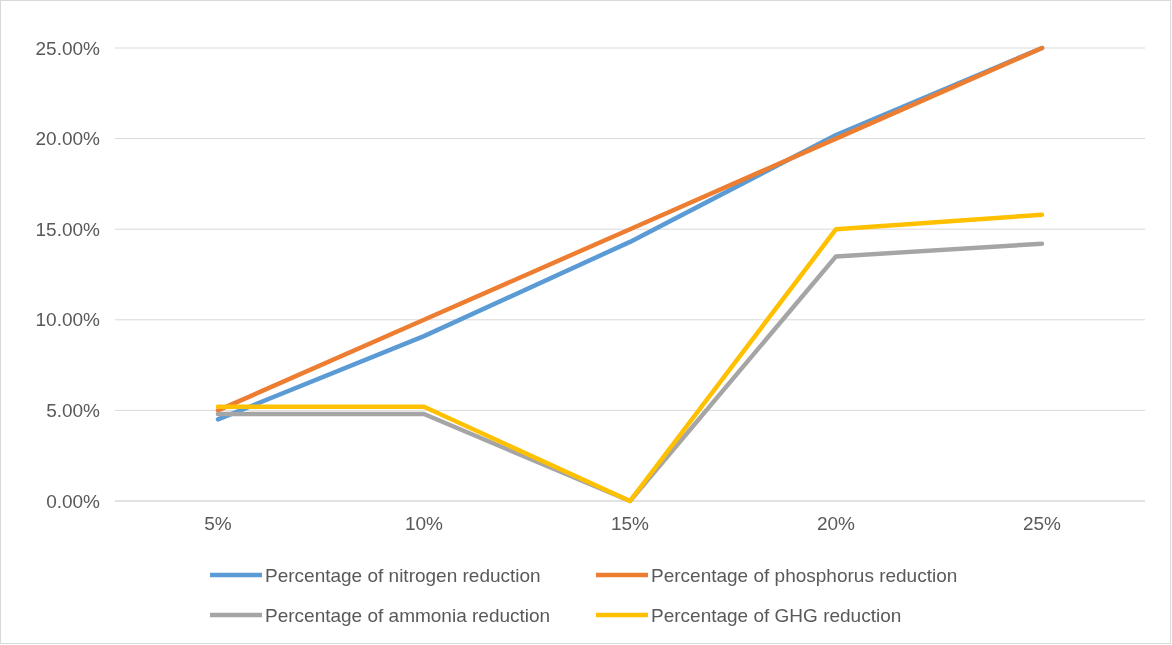 The width and height of the screenshot is (1172, 645). What do you see at coordinates (68, 139) in the screenshot?
I see `y-tick-label: 20.00%` at bounding box center [68, 139].